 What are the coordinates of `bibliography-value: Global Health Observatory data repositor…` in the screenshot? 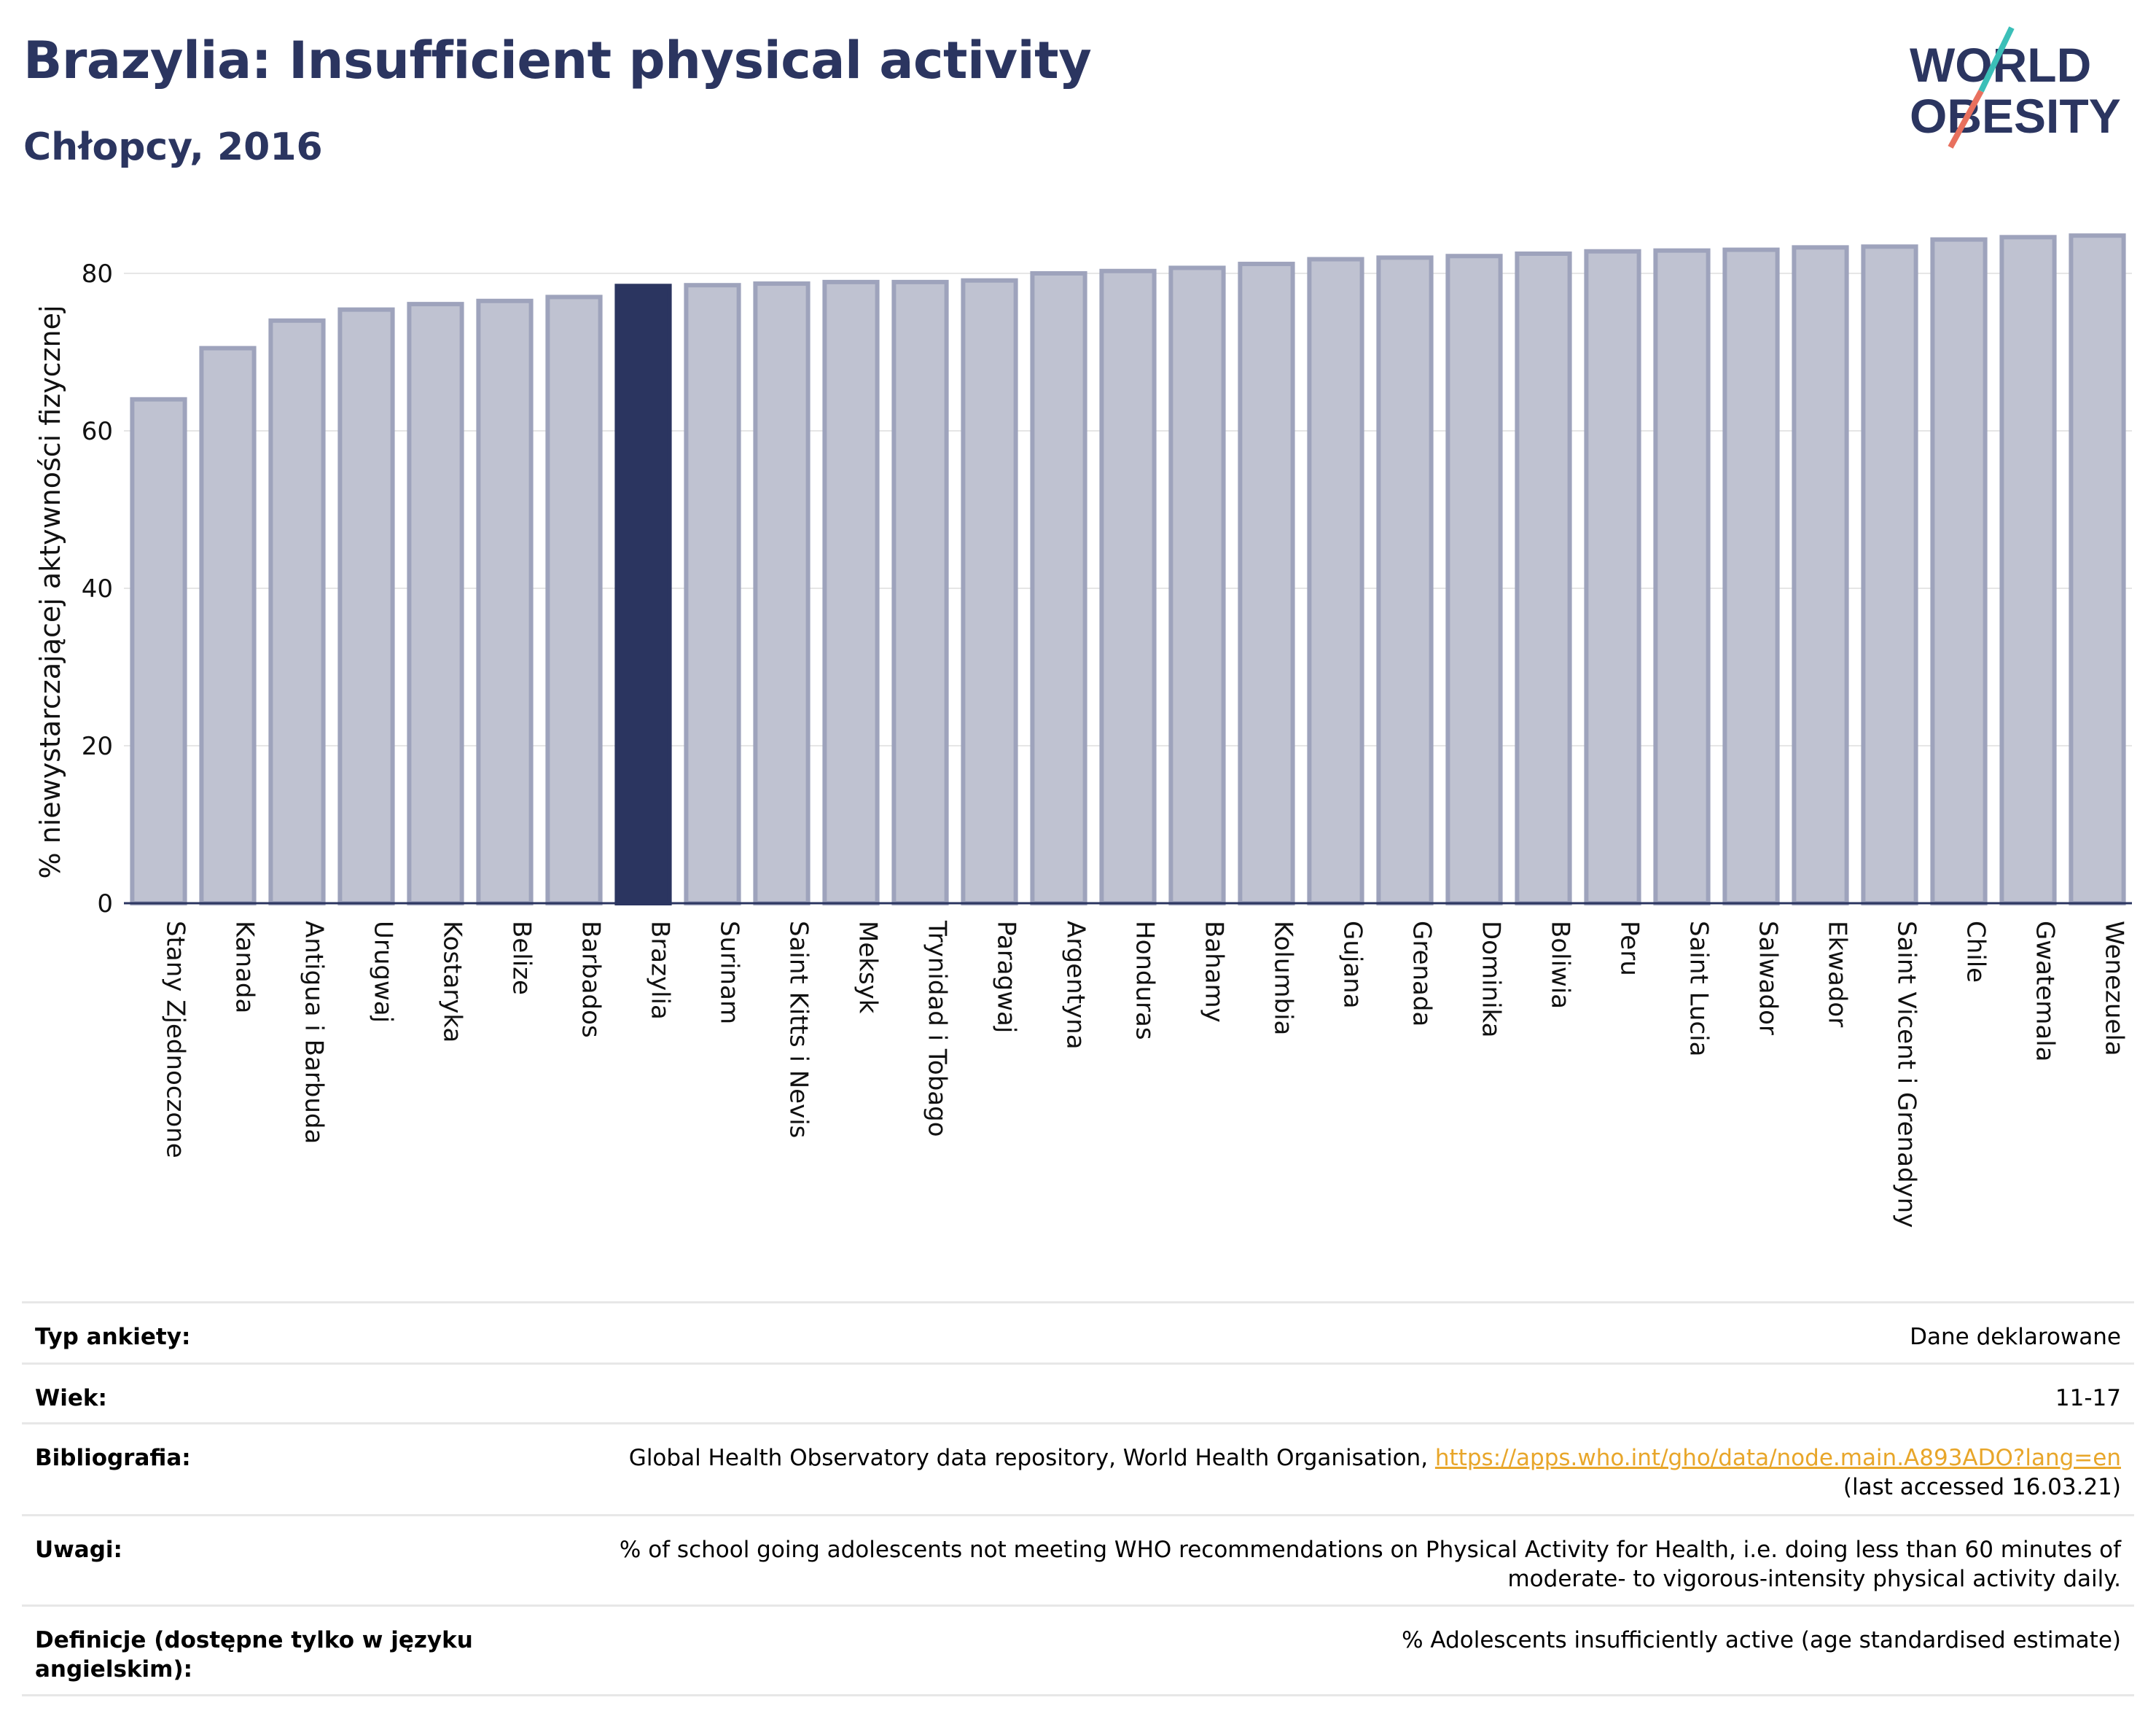 It's located at (1375, 1472).